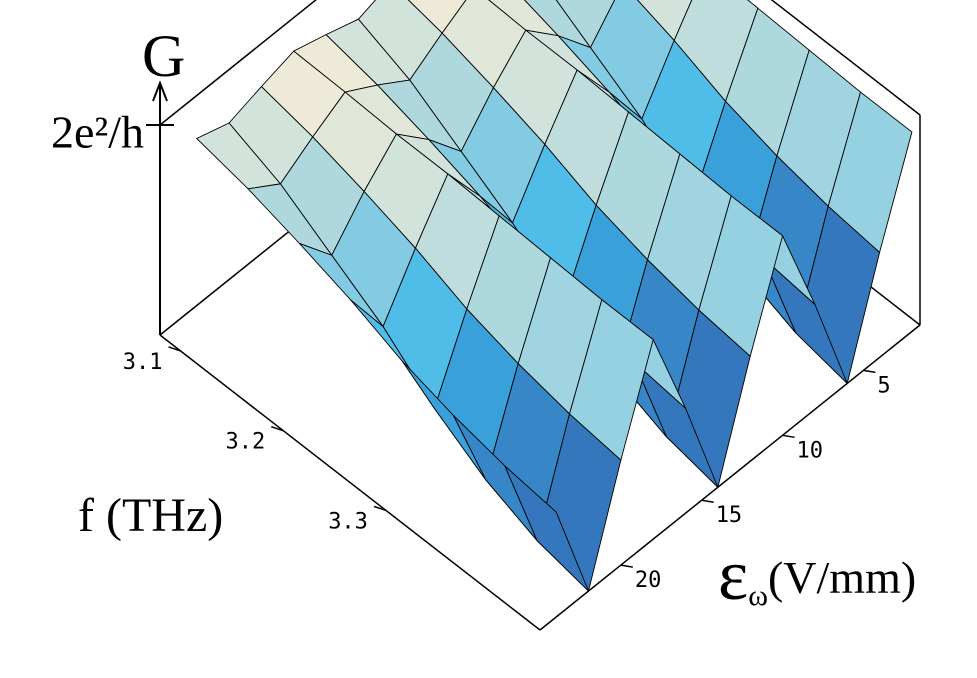 The image size is (977, 678). What do you see at coordinates (810, 450) in the screenshot?
I see `x-tick-label: 10` at bounding box center [810, 450].